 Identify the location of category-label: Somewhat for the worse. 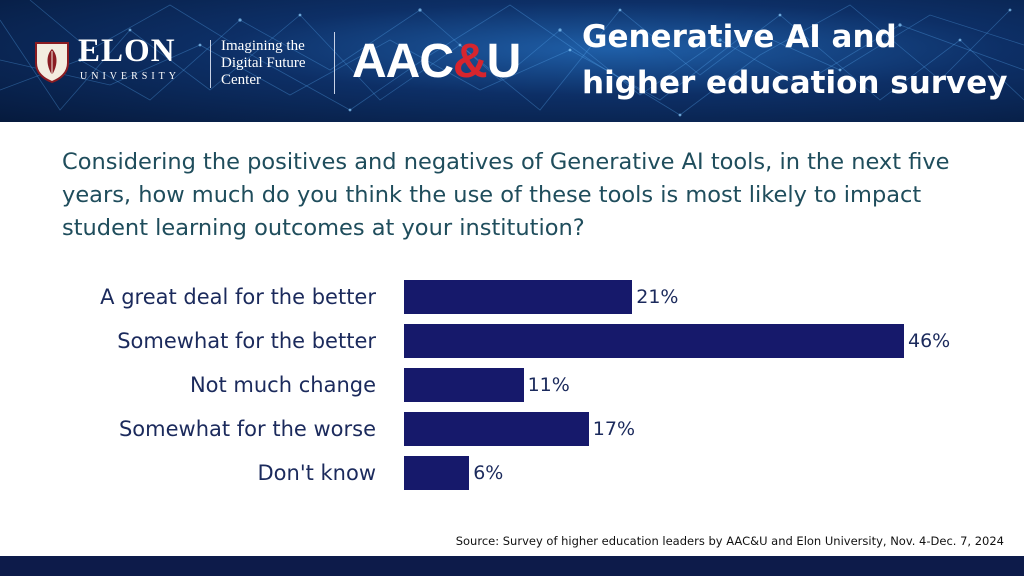
(247, 429).